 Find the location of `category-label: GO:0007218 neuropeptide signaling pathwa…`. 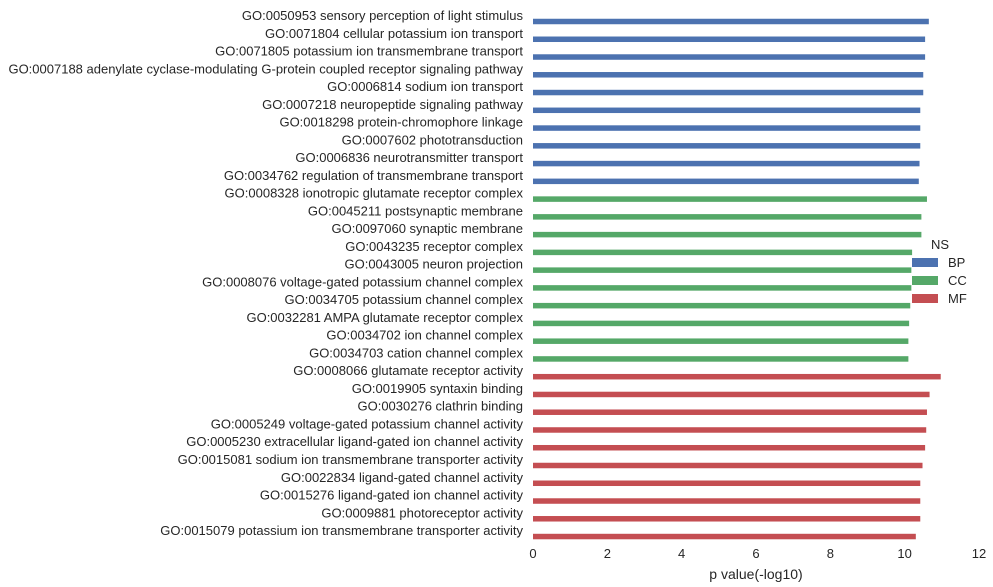

category-label: GO:0007218 neuropeptide signaling pathwa… is located at coordinates (392, 104).